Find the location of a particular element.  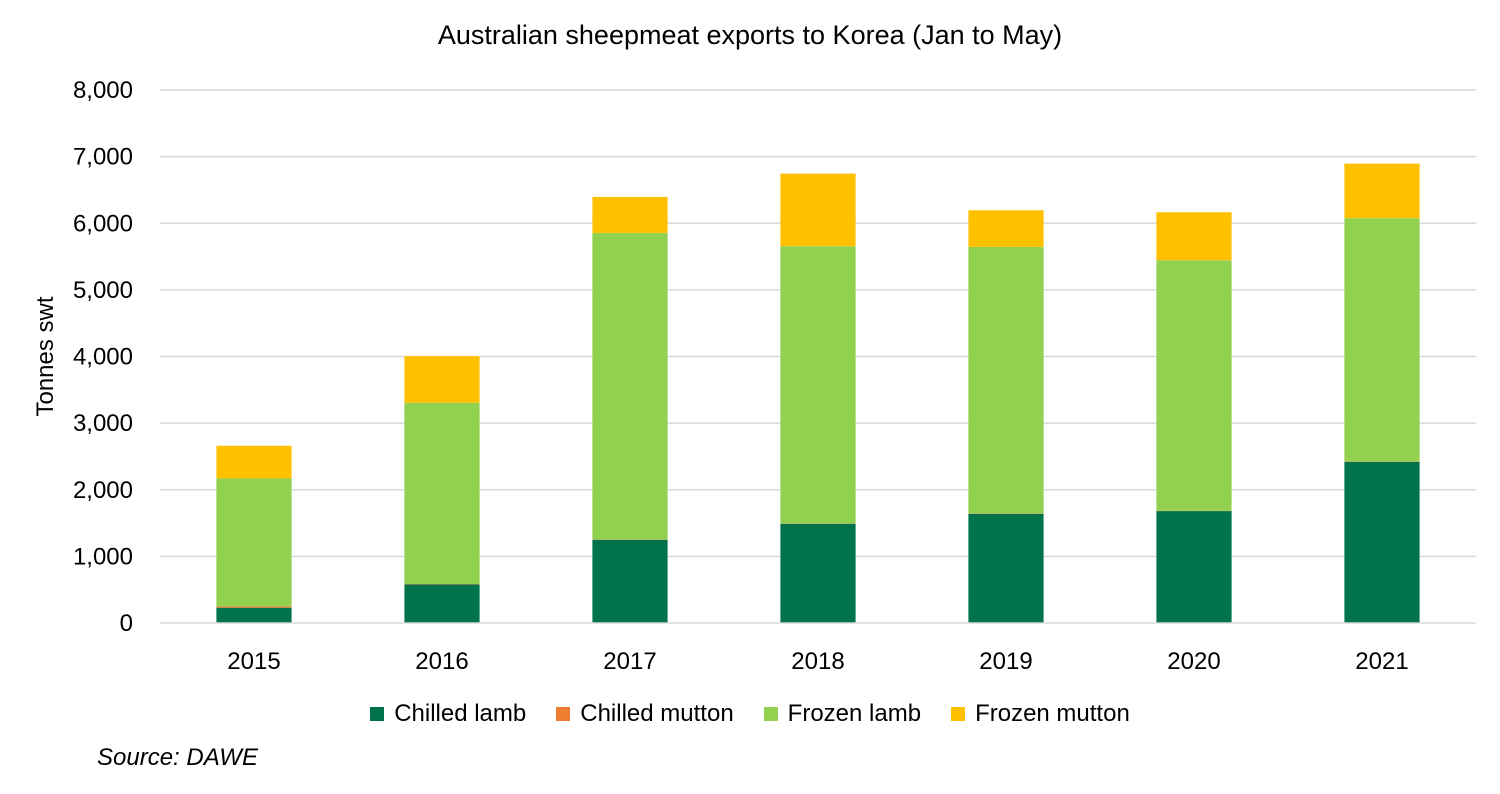

x-axis-ticks: 2015 2016 2017 2018 2019 2020 2021 is located at coordinates (817, 661).